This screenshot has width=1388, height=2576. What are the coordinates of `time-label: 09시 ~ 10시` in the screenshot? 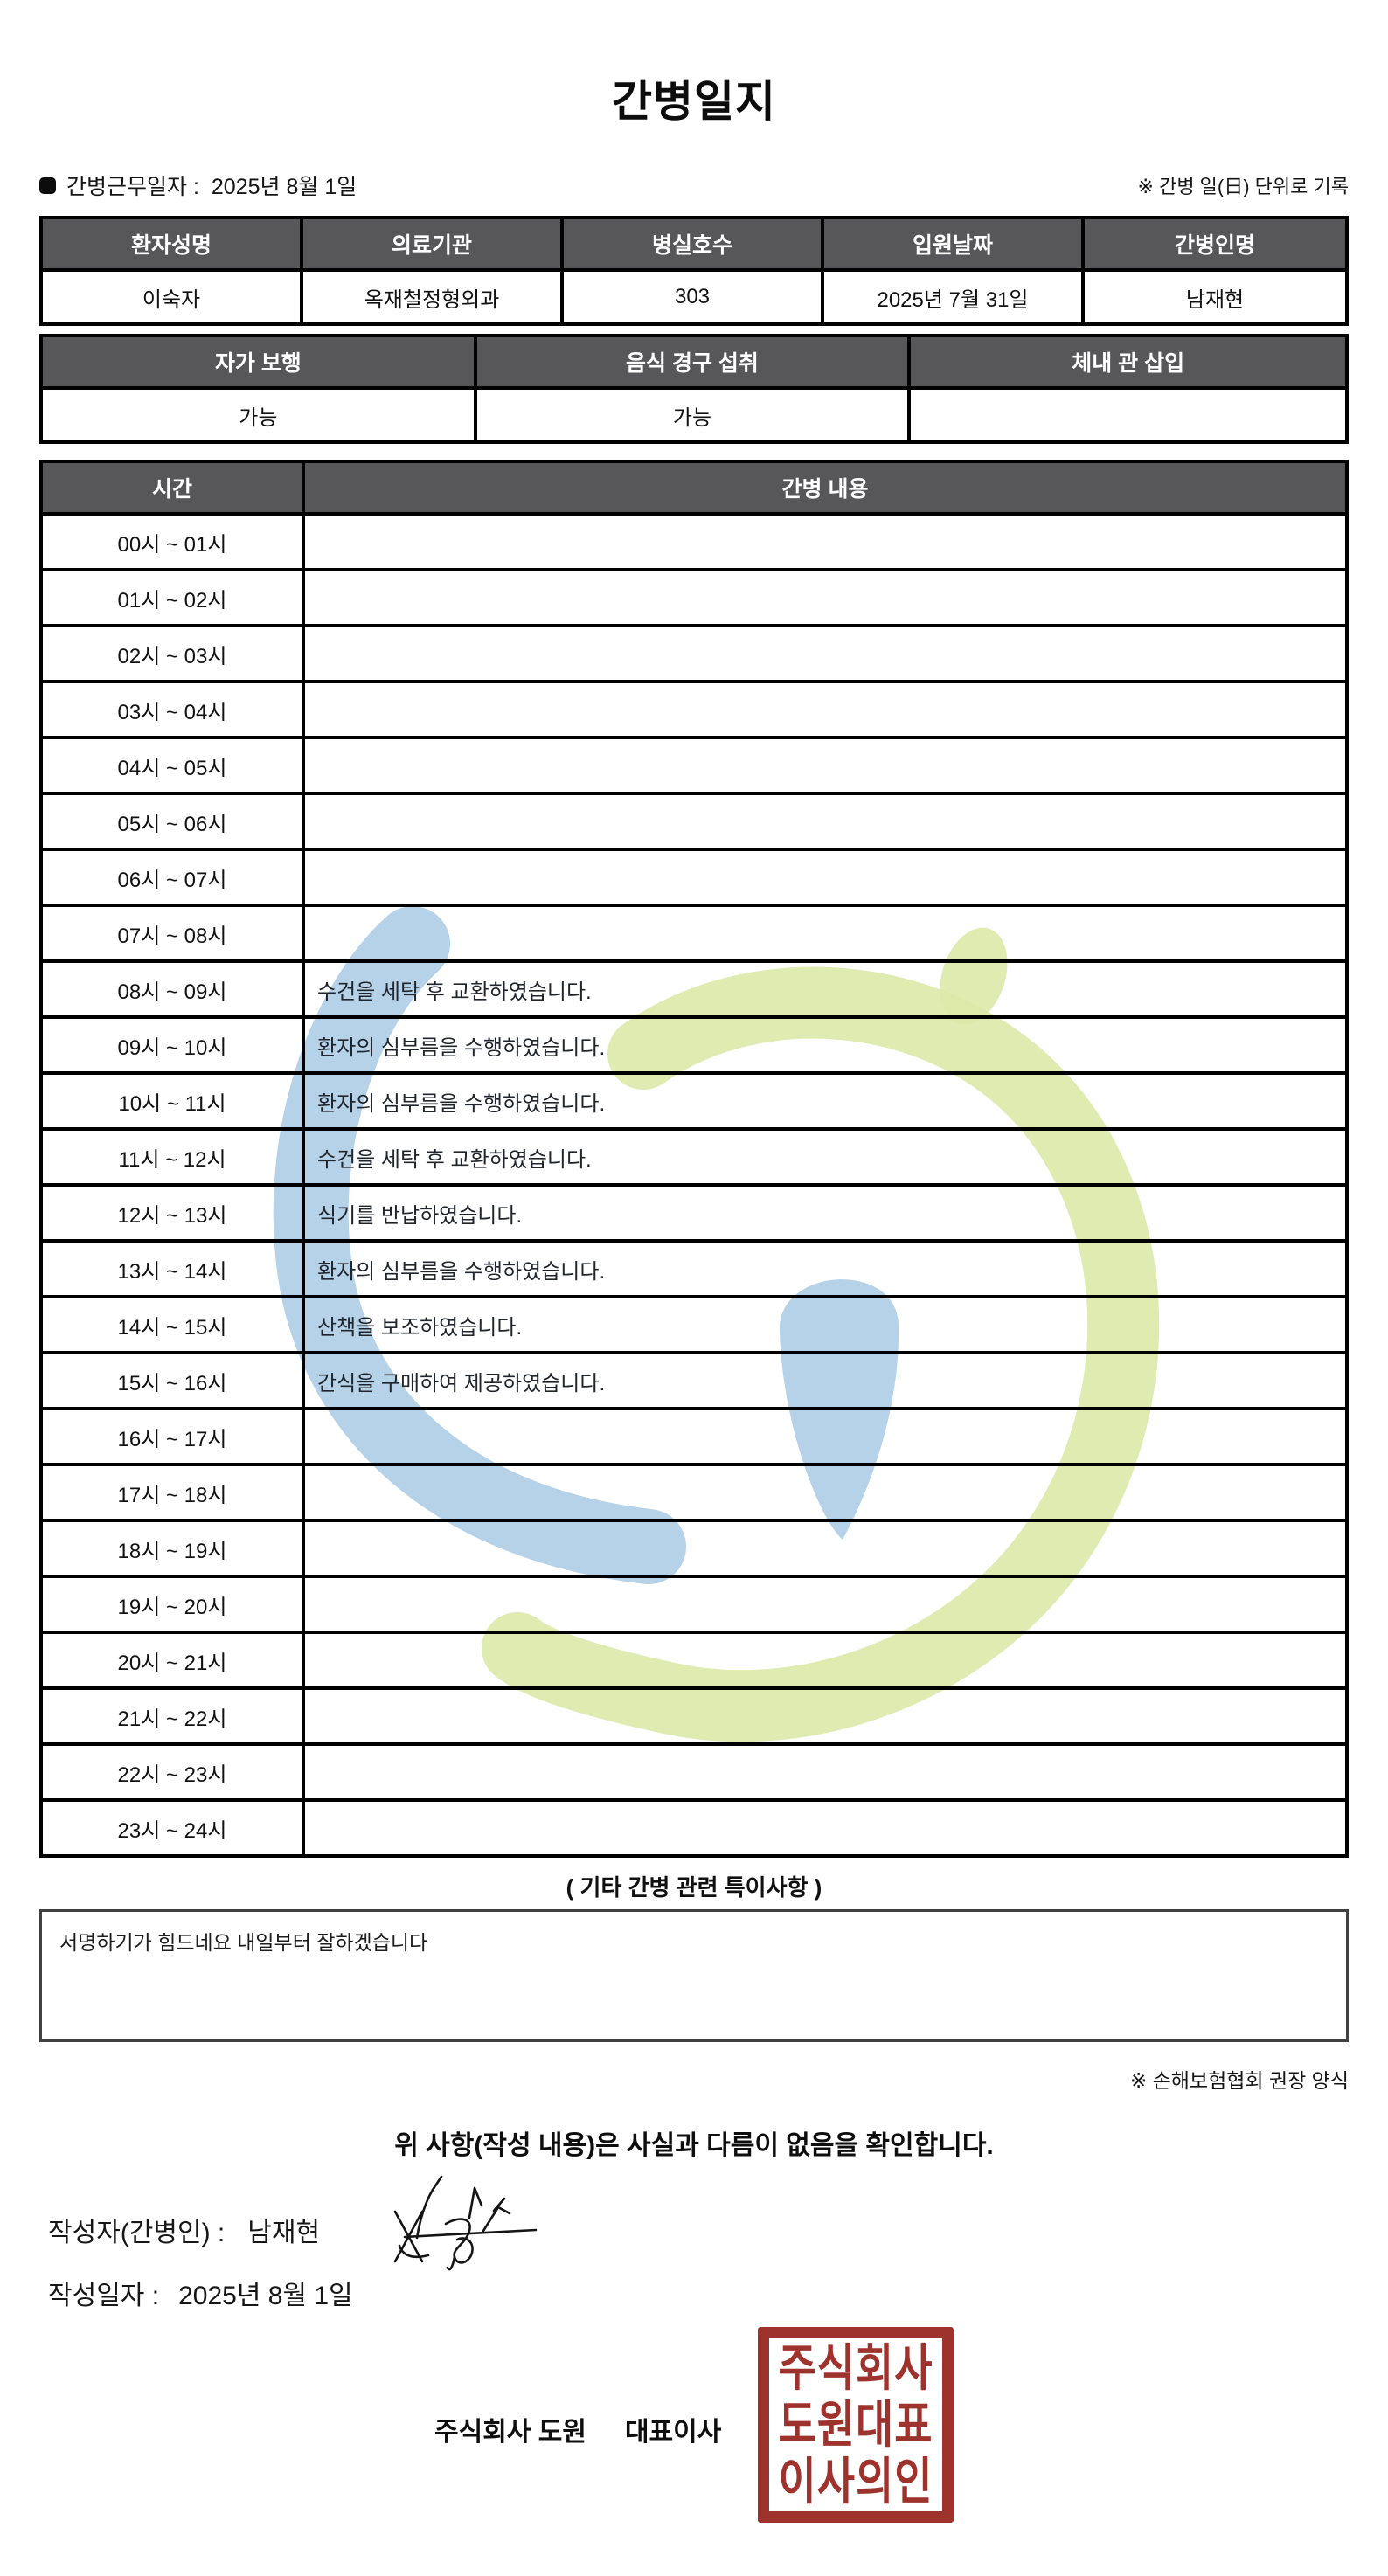 It's located at (174, 1045).